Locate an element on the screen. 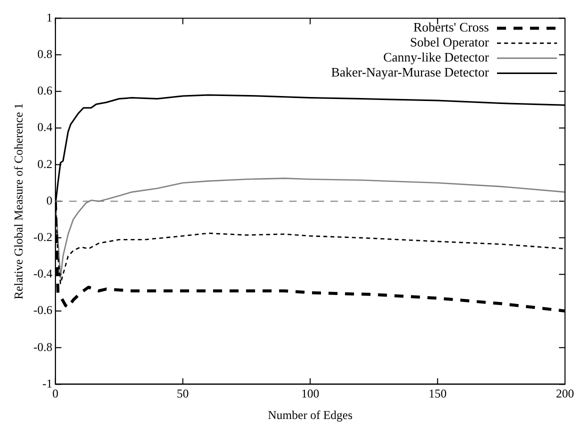 Image resolution: width=585 pixels, height=435 pixels. y-tick-label: 0.6 is located at coordinates (44, 91).